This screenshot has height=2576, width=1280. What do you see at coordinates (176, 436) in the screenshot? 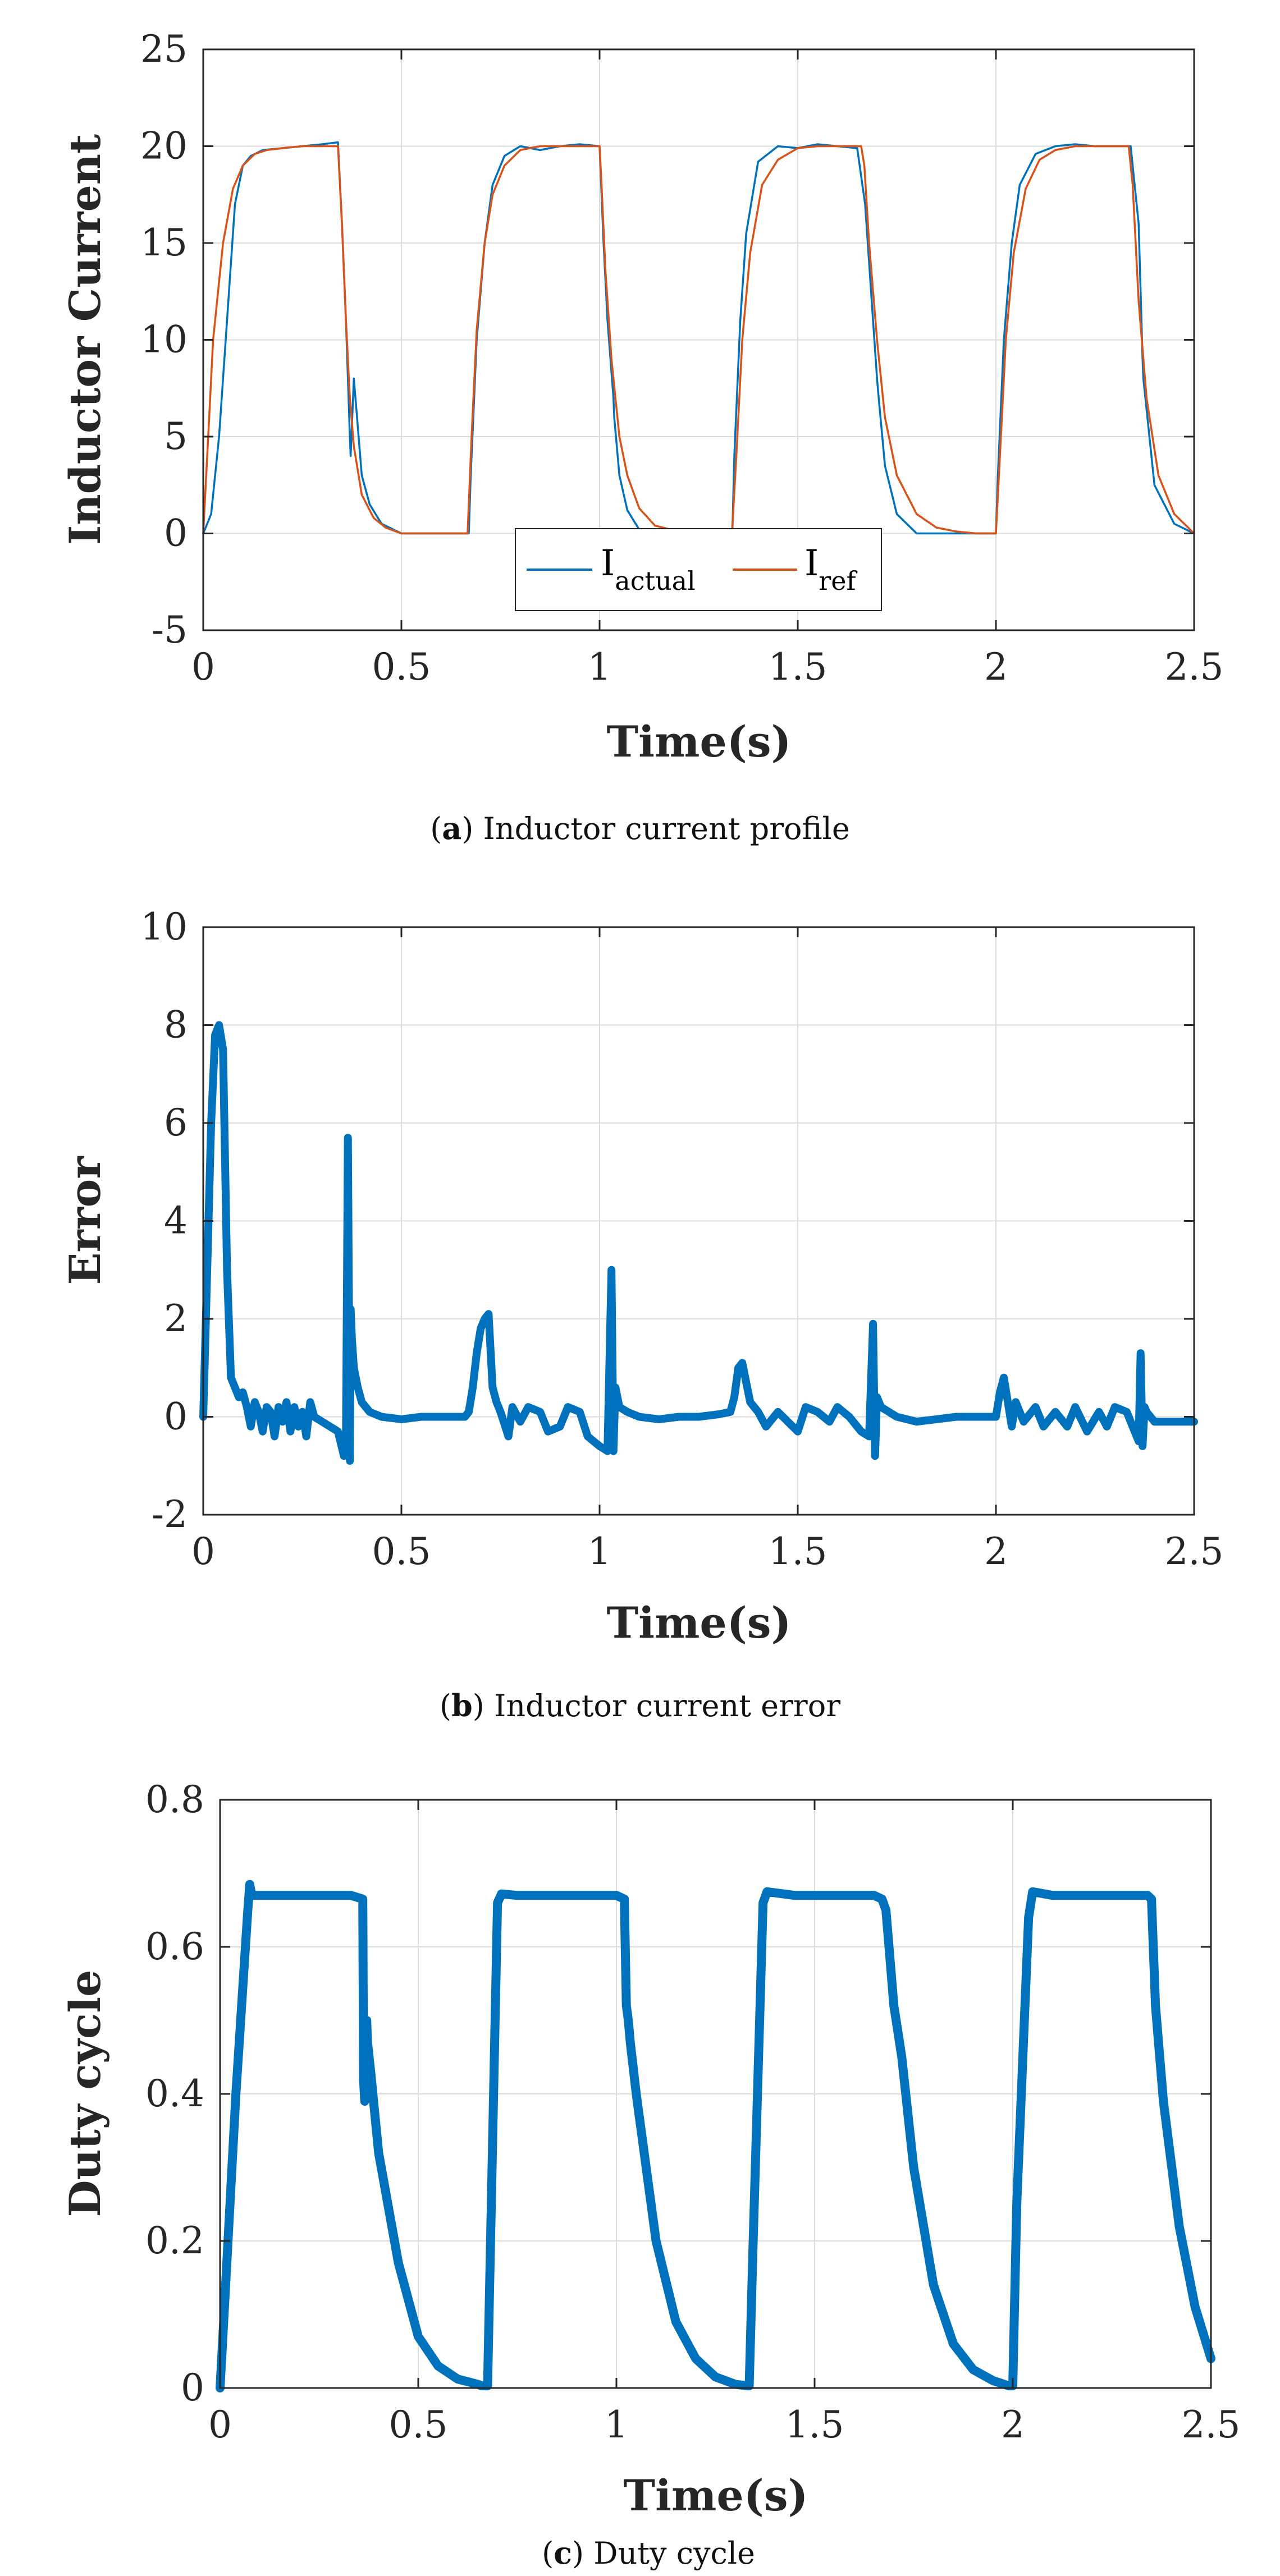
I see `y-tick-label: 5` at bounding box center [176, 436].